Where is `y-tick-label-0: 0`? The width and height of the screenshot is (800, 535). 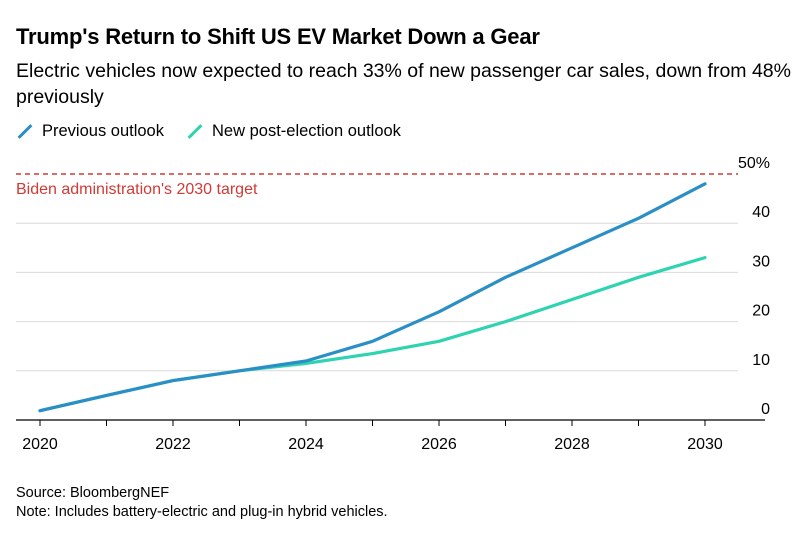 y-tick-label-0: 0 is located at coordinates (765, 409).